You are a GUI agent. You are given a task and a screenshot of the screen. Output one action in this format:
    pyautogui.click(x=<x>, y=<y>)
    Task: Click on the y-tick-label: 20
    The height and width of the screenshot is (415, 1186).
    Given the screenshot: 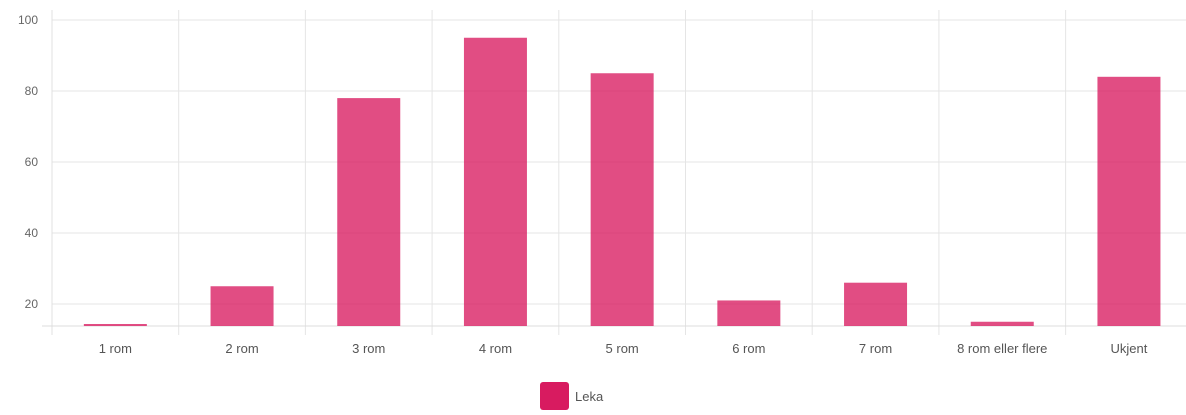 What is the action you would take?
    pyautogui.click(x=32, y=304)
    